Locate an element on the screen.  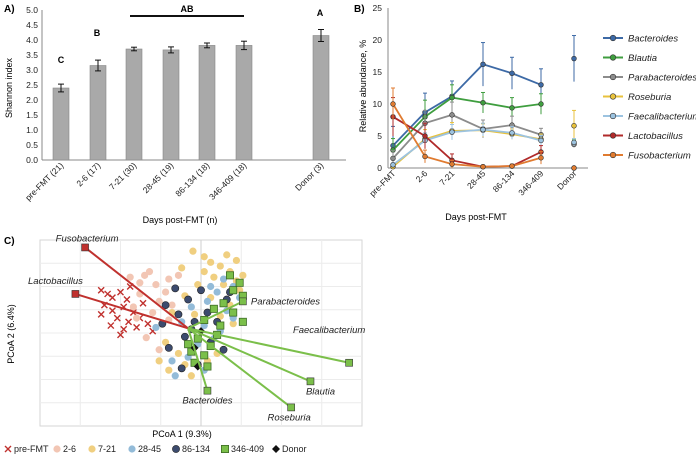
panel-c-ylabel: PCoA 2 (6.4%) is located at coordinates (11, 334).